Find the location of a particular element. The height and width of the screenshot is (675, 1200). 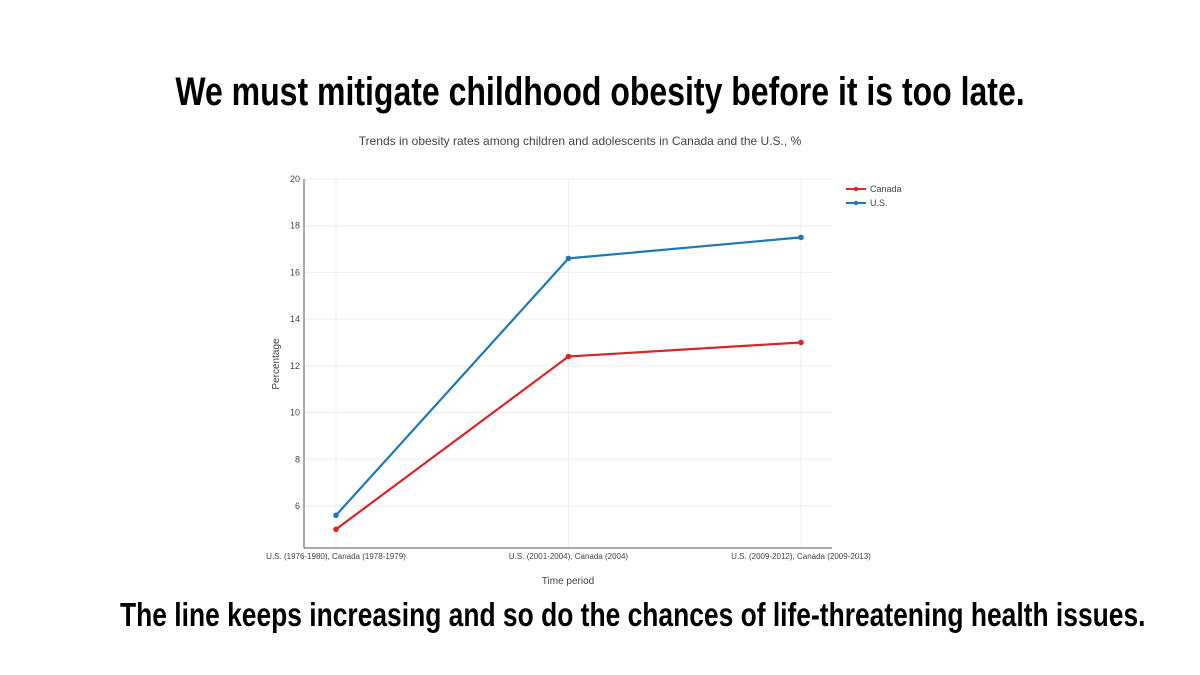

y-tick-label: 14 is located at coordinates (295, 319).